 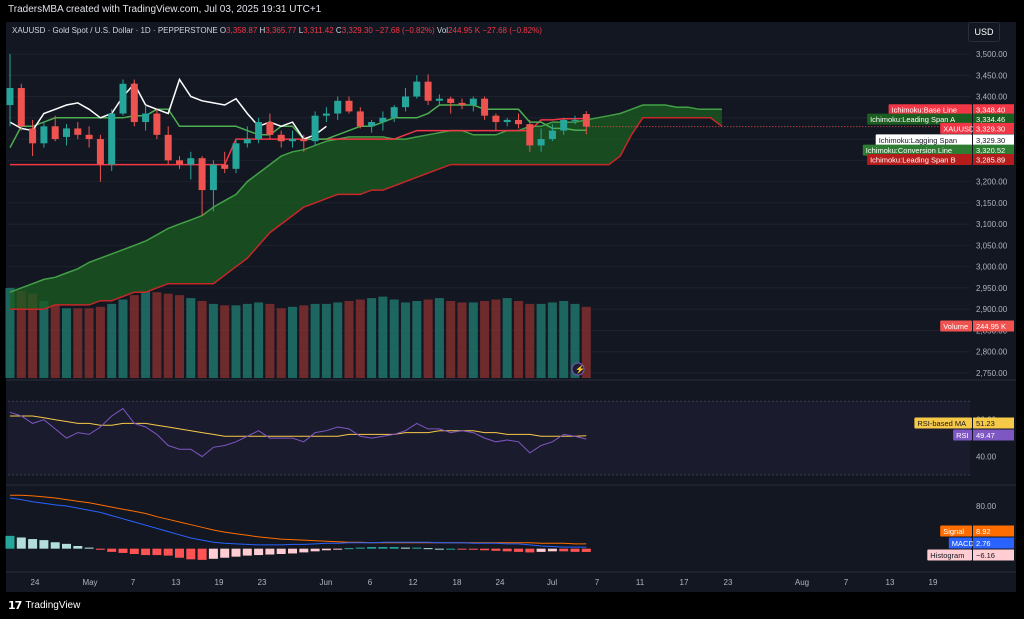 I want to click on tag-base-line-label-bg, so click(x=930, y=110).